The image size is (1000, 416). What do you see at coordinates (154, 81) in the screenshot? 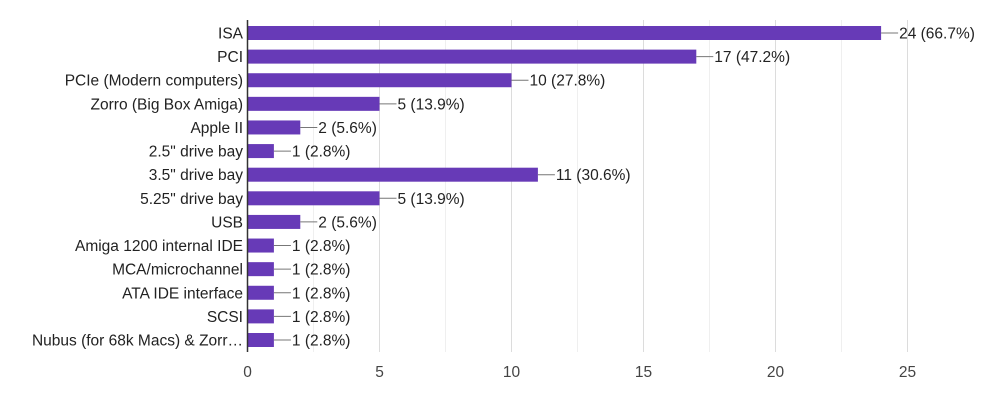
I see `category-label: PCIe (Modern computers)` at bounding box center [154, 81].